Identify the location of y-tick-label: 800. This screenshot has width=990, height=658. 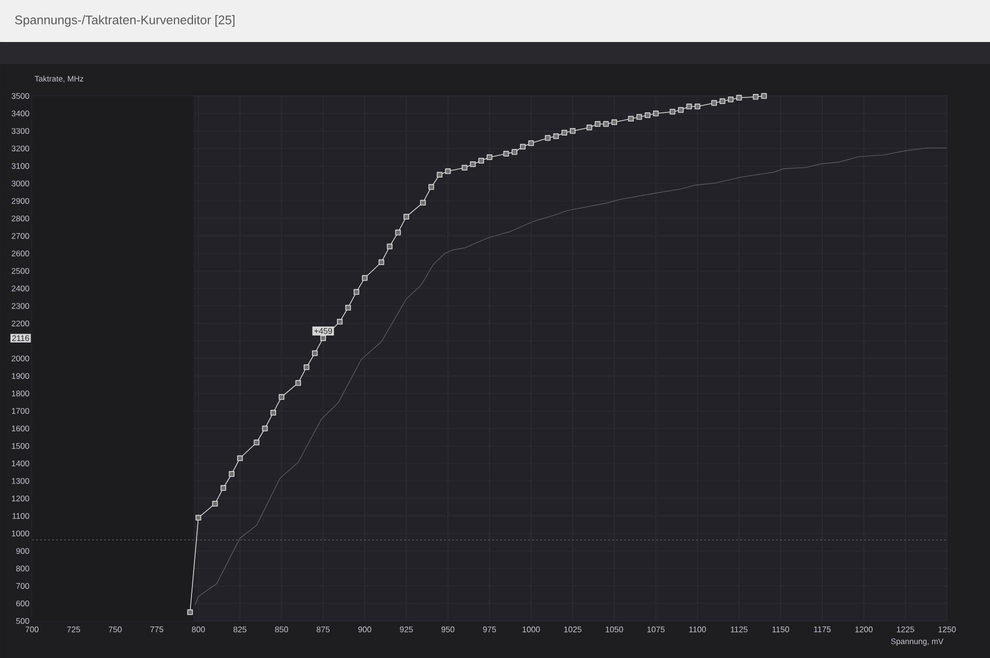
(23, 569).